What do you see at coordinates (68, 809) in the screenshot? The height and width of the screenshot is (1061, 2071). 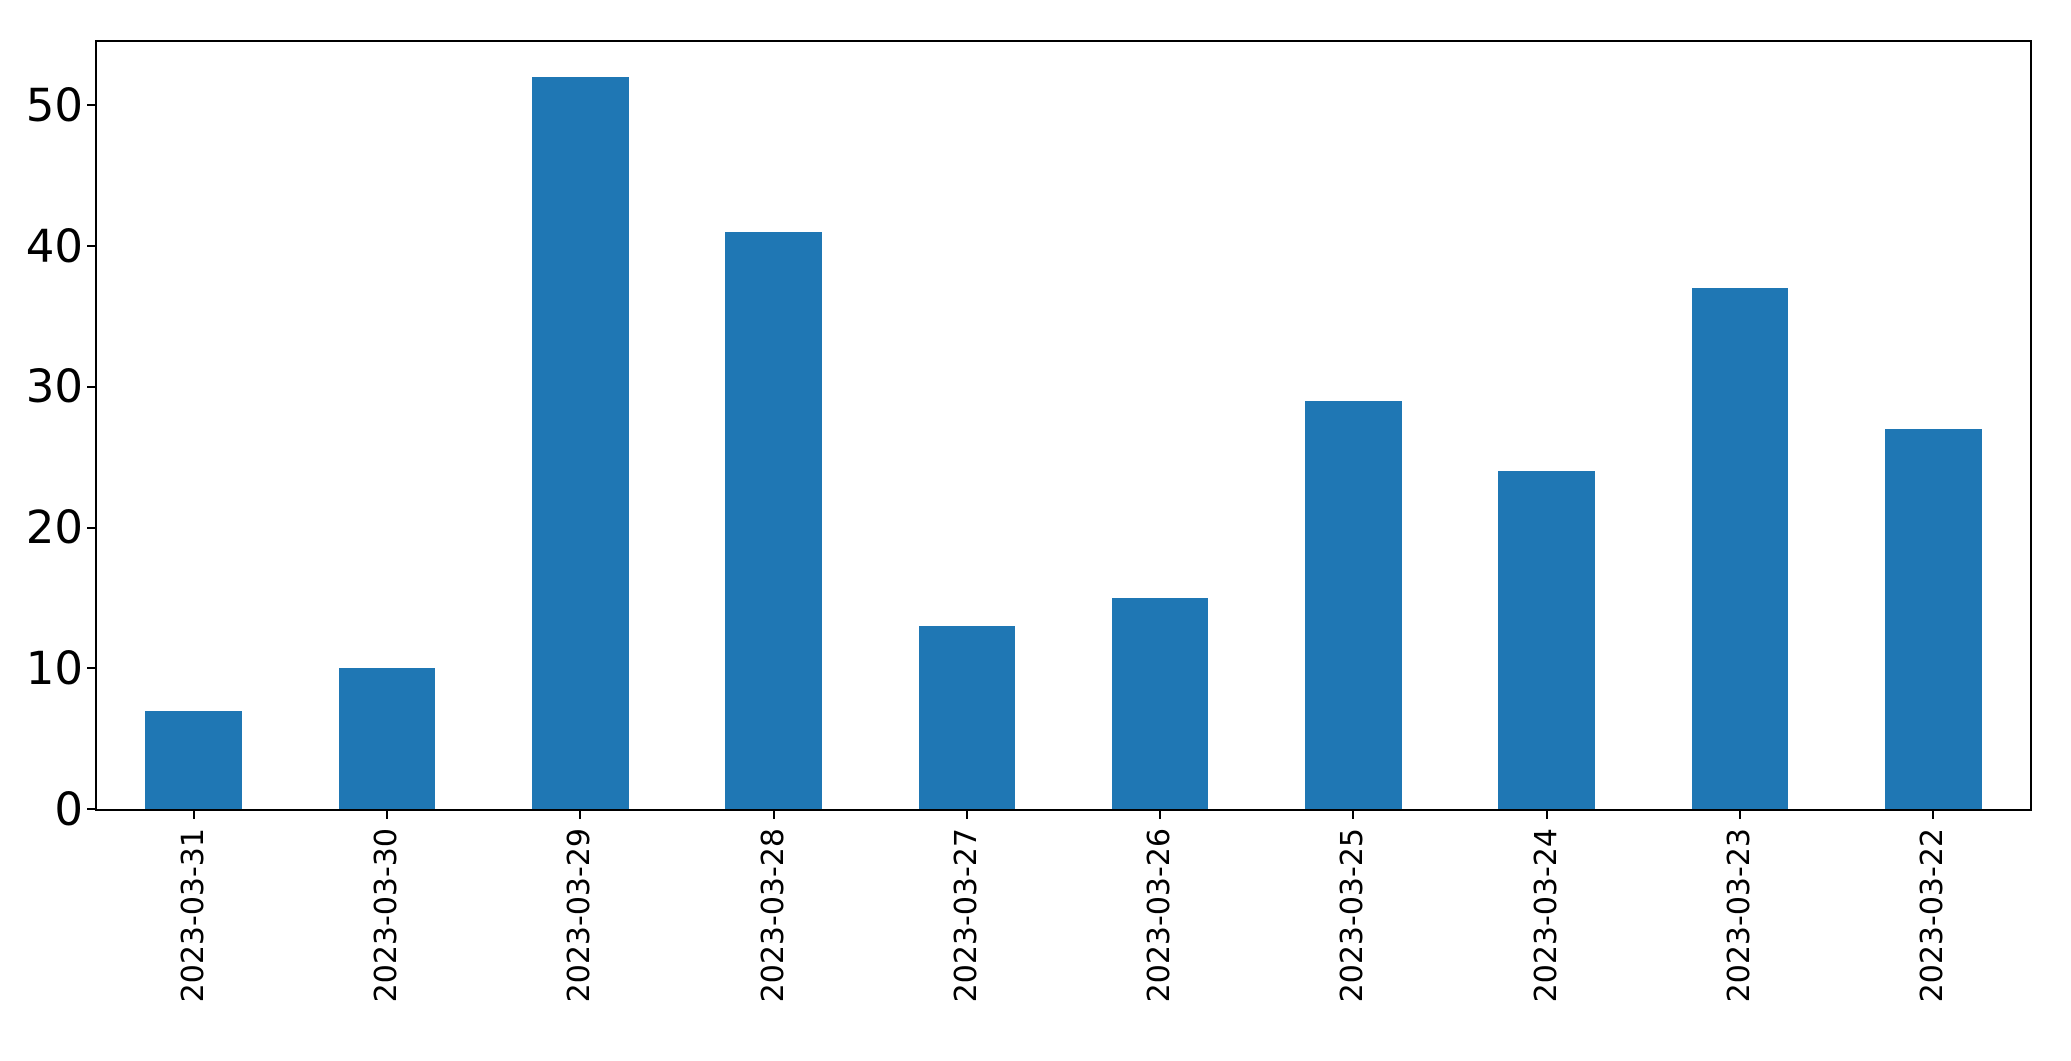 I see `y-tick-label: 0` at bounding box center [68, 809].